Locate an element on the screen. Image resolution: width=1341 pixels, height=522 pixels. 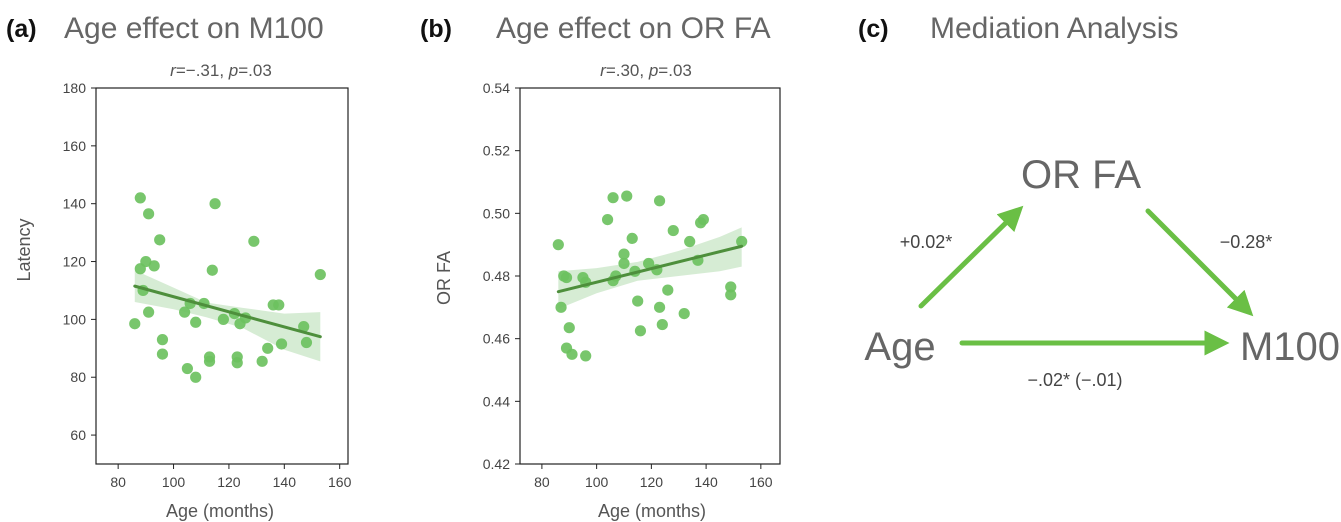
node-outcome: M100 is located at coordinates (1290, 347).